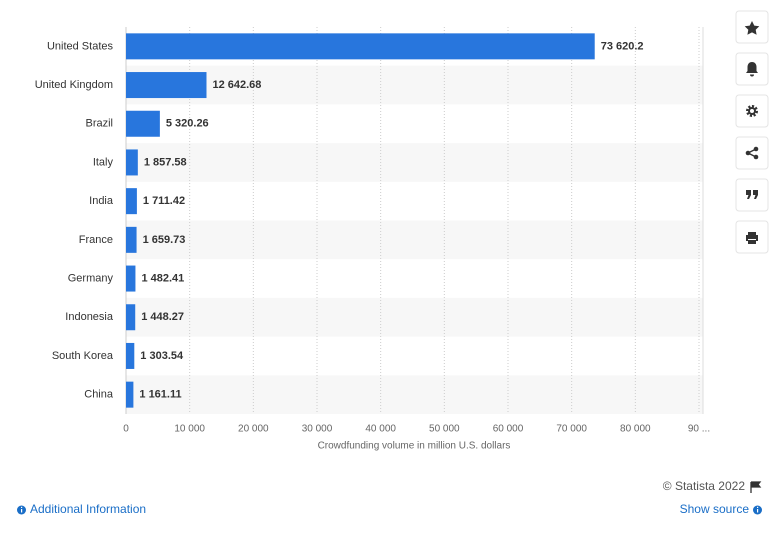  Describe the element at coordinates (101, 201) in the screenshot. I see `y-tick-label: India` at that location.